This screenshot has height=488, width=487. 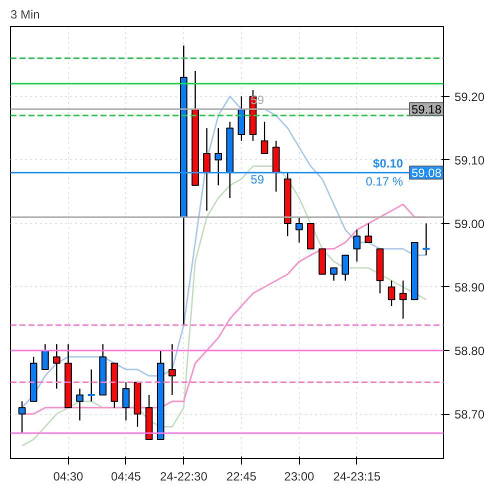 I want to click on annotation: $0.10, so click(x=388, y=163).